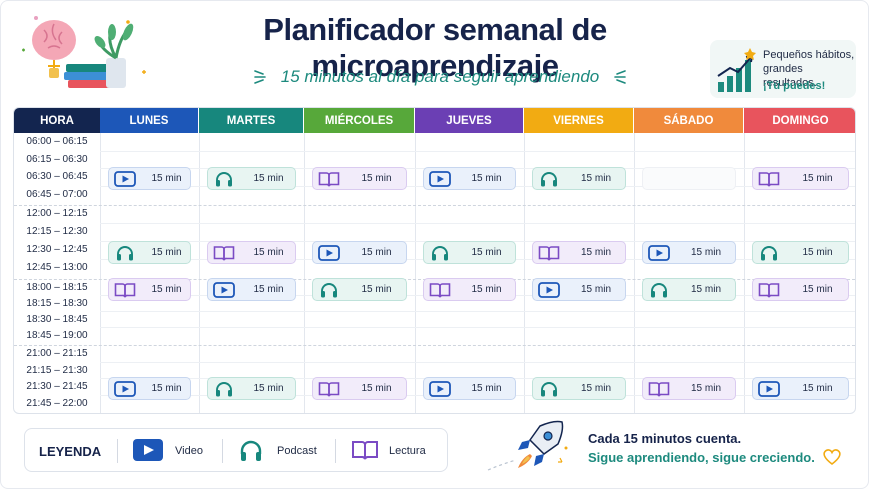 The image size is (869, 489). What do you see at coordinates (57, 231) in the screenshot?
I see `time-slot: 12:15 – 12:30` at bounding box center [57, 231].